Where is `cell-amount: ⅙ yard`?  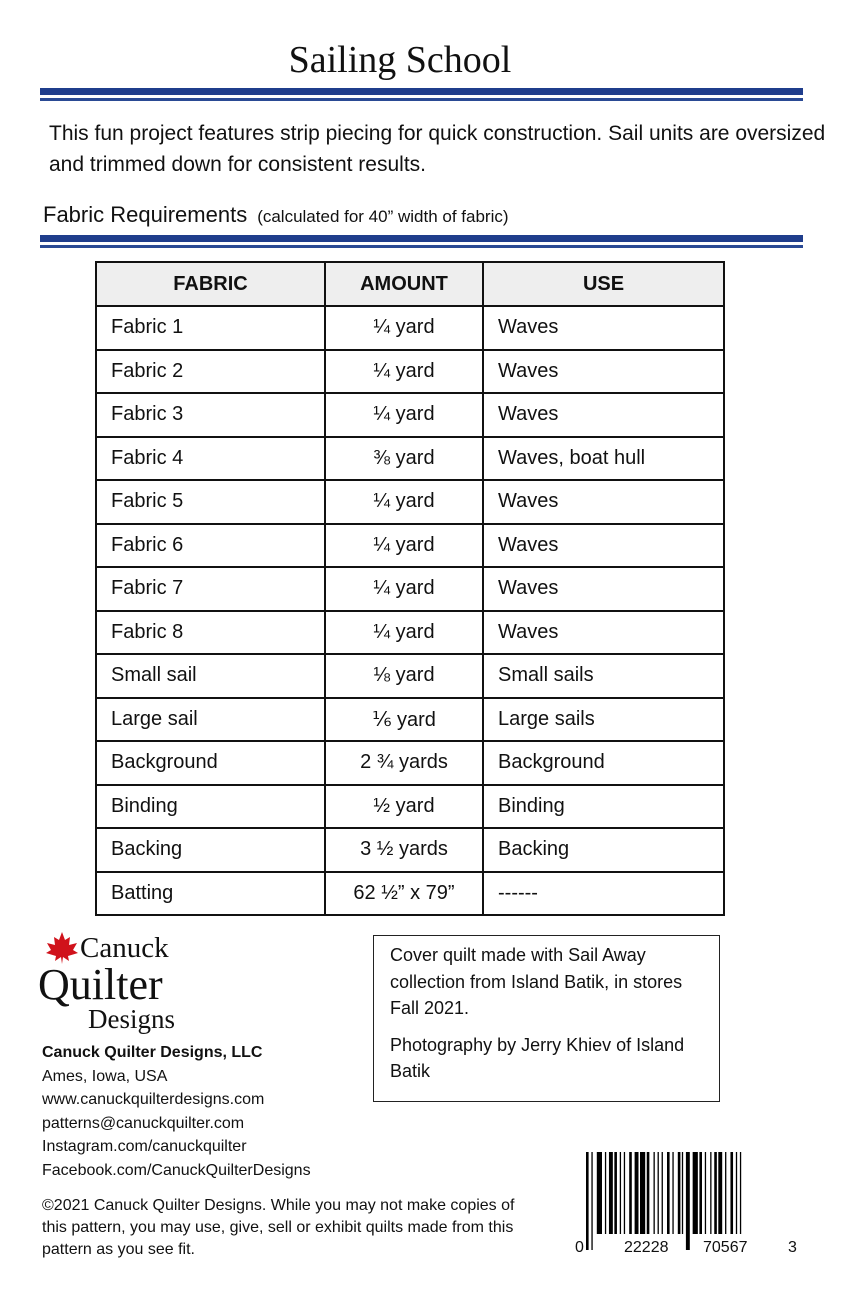
cell-amount: ⅙ yard is located at coordinates (404, 719).